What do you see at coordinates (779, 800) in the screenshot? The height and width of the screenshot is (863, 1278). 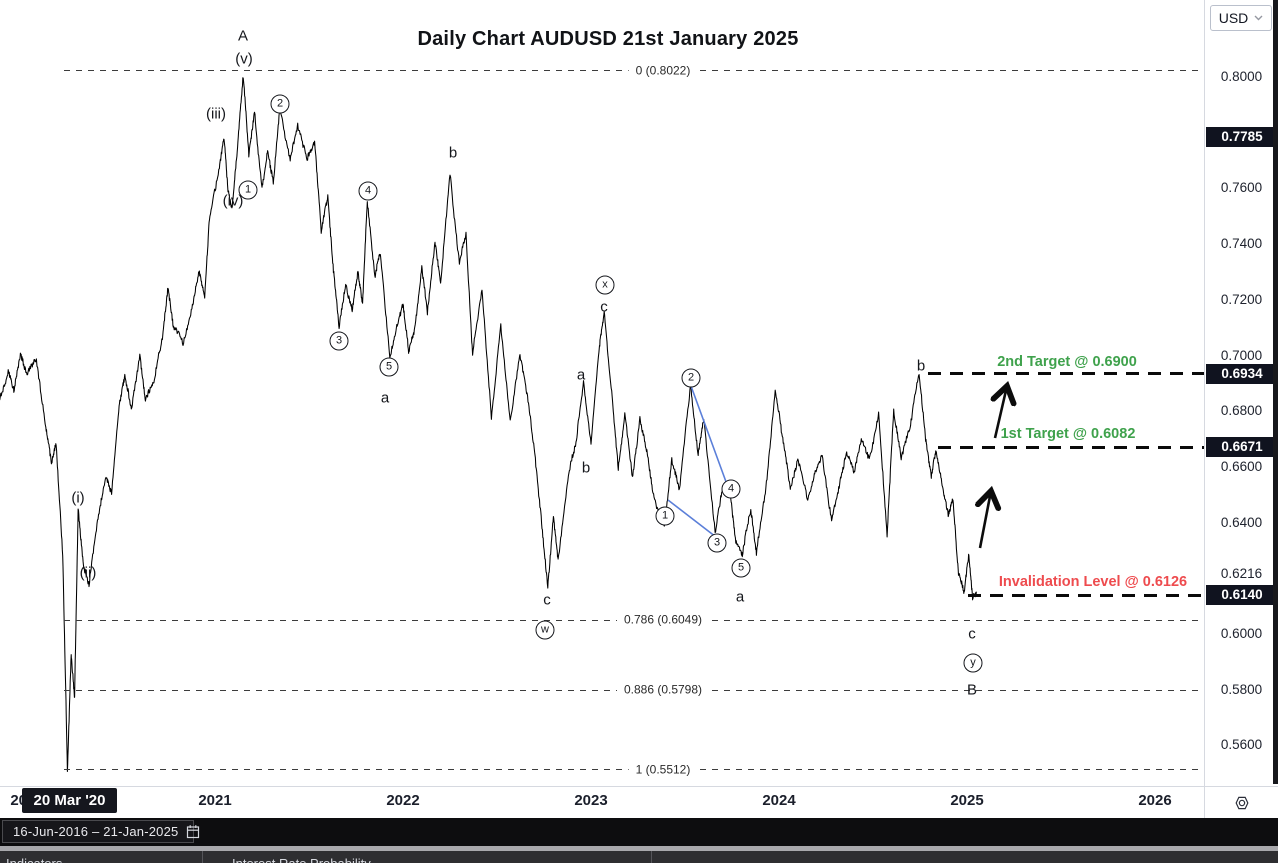 I see `time-axis-year-label: 2024` at bounding box center [779, 800].